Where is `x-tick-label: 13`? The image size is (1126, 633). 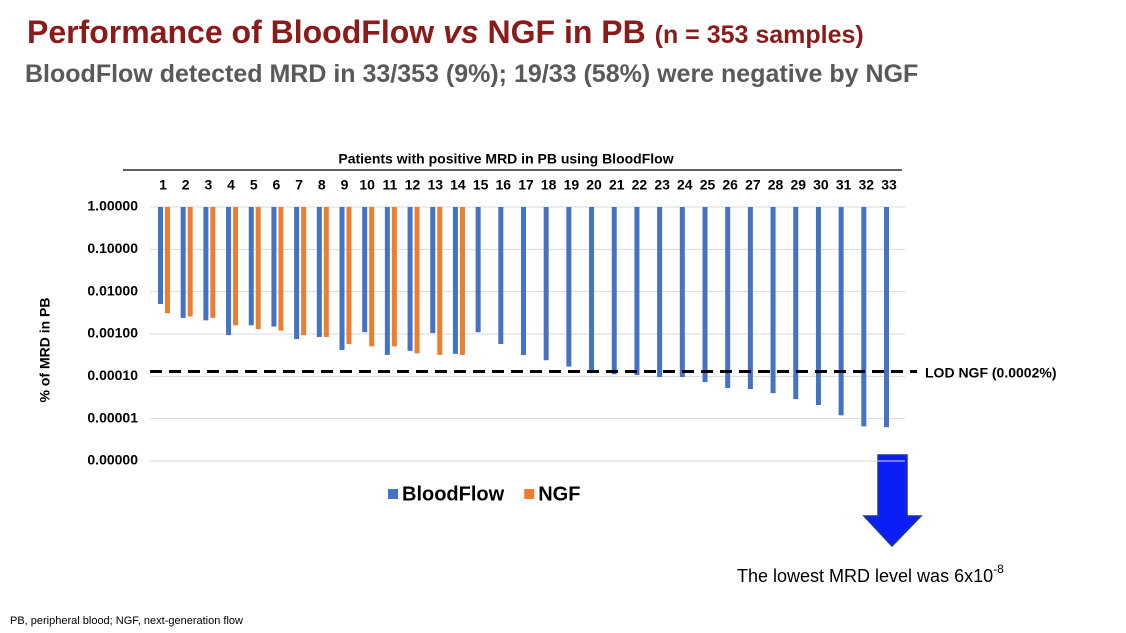
x-tick-label: 13 is located at coordinates (435, 185).